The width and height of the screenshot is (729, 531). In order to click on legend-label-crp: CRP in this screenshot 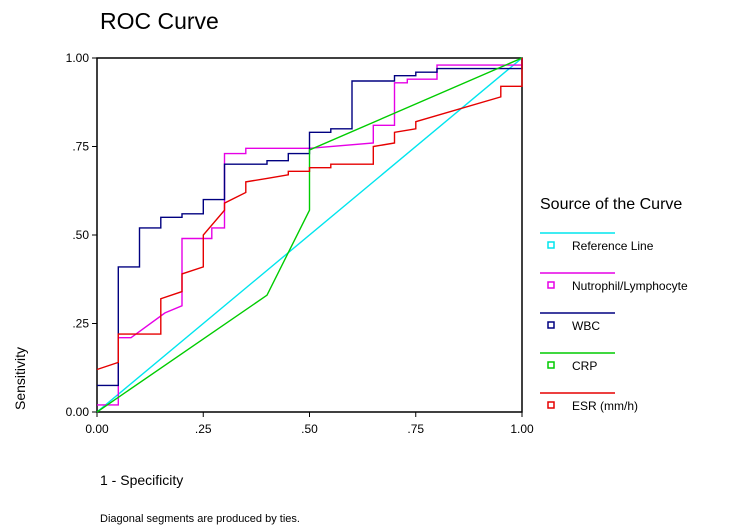, I will do `click(584, 366)`.